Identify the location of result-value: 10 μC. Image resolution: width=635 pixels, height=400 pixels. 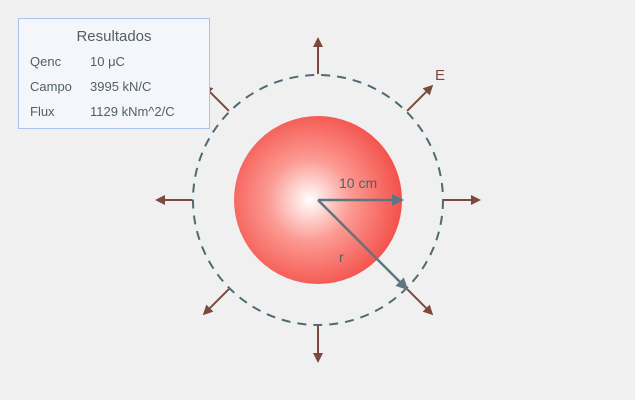
(107, 61).